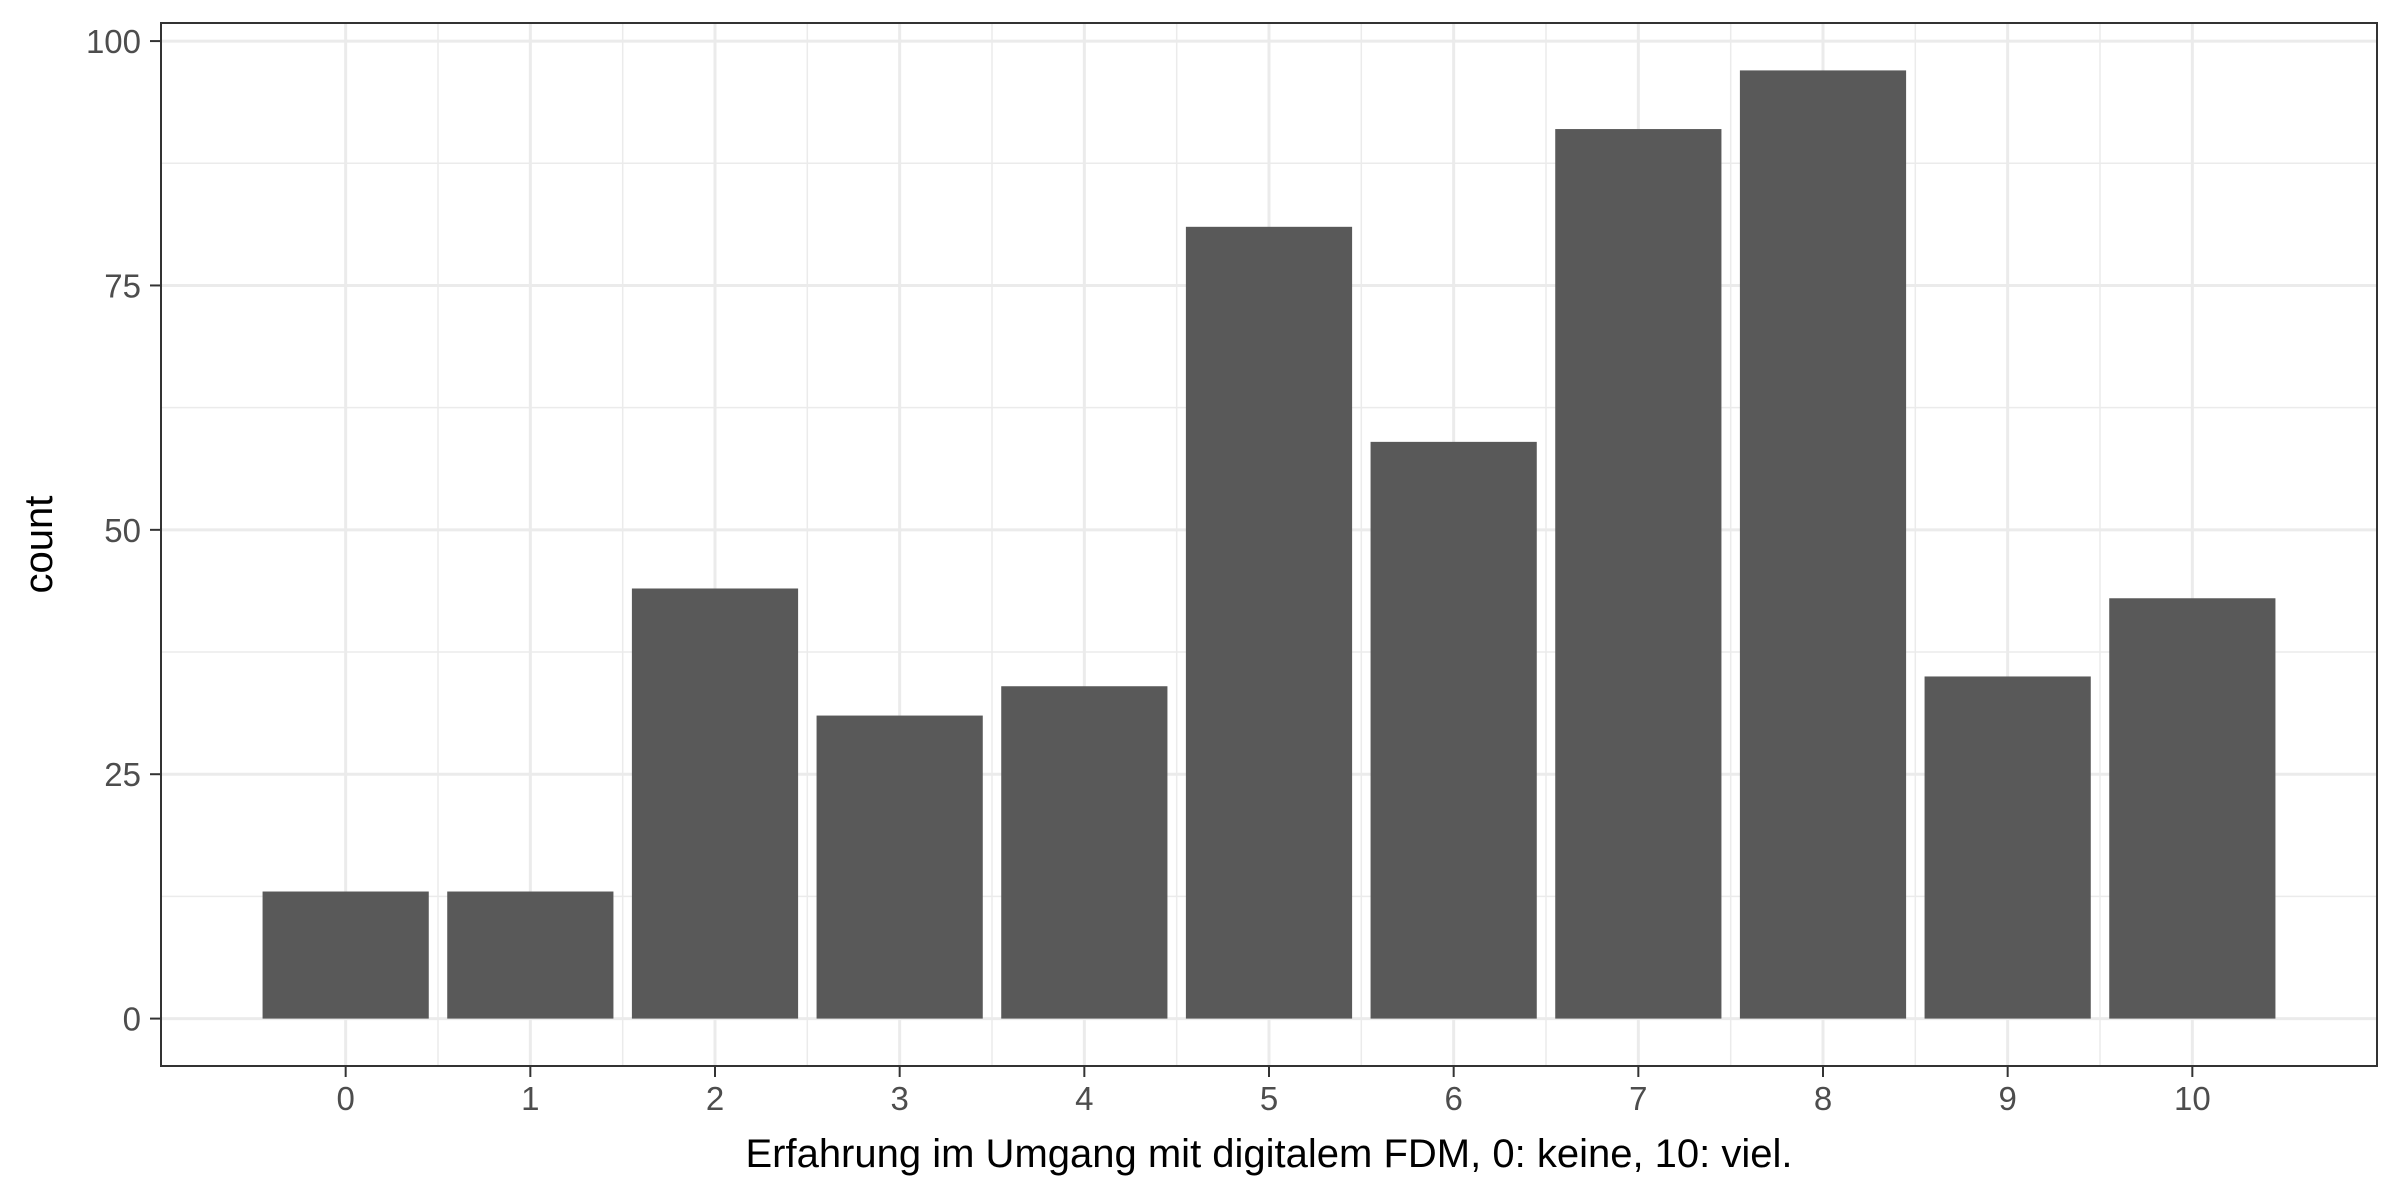  Describe the element at coordinates (122, 774) in the screenshot. I see `y-tick-label: 25` at that location.